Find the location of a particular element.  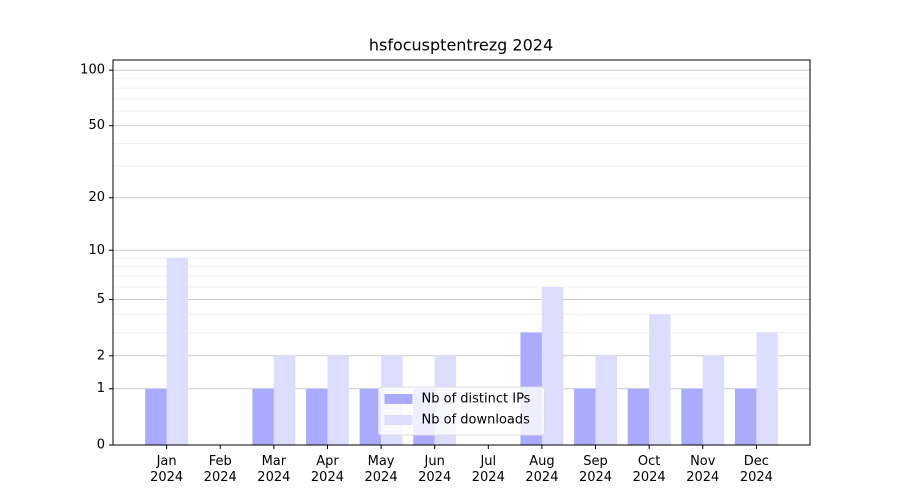

y-tick-label: 0 is located at coordinates (101, 445).